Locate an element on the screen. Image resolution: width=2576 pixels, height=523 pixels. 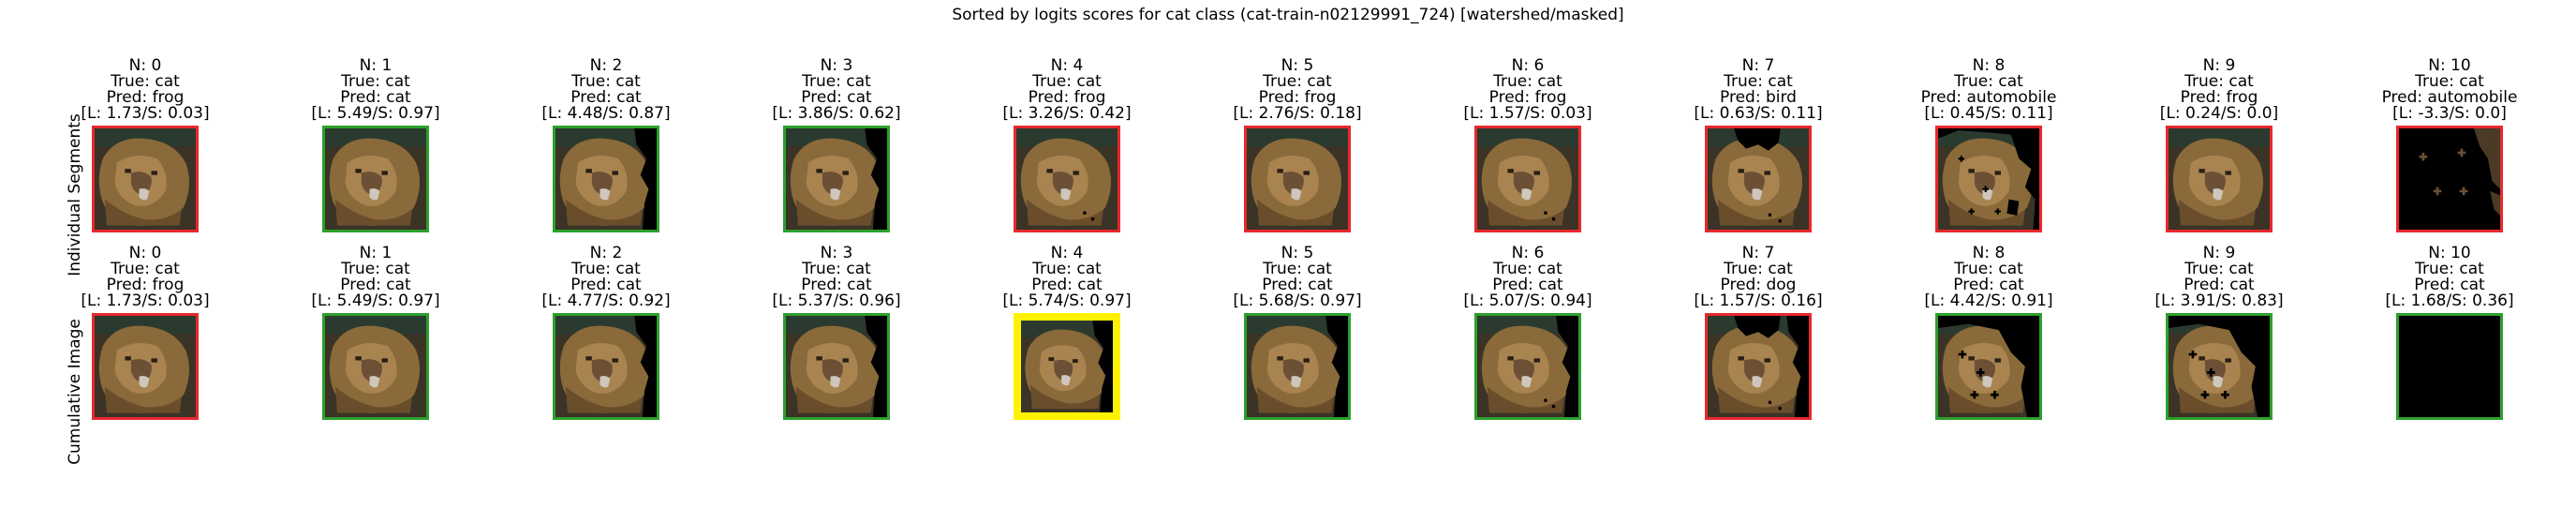
score-label: [L: 1.57/S: 0.16] is located at coordinates (1758, 301).